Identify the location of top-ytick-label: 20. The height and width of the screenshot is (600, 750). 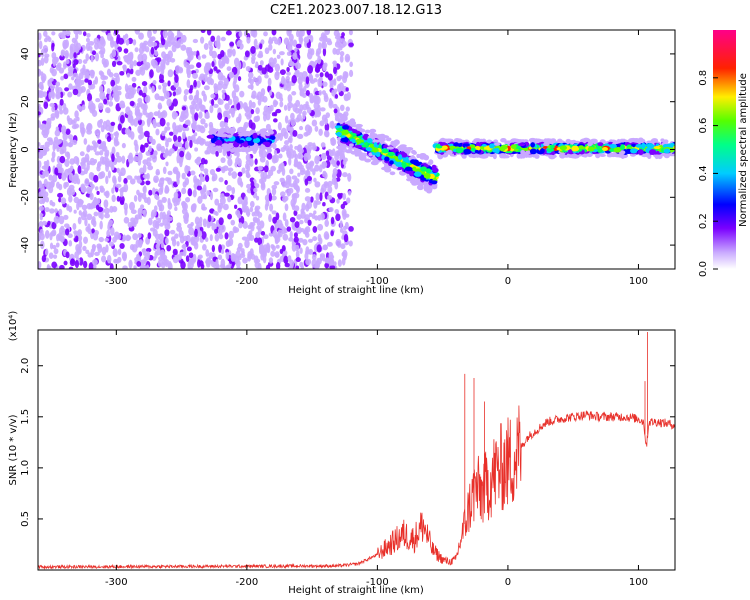
(25, 101).